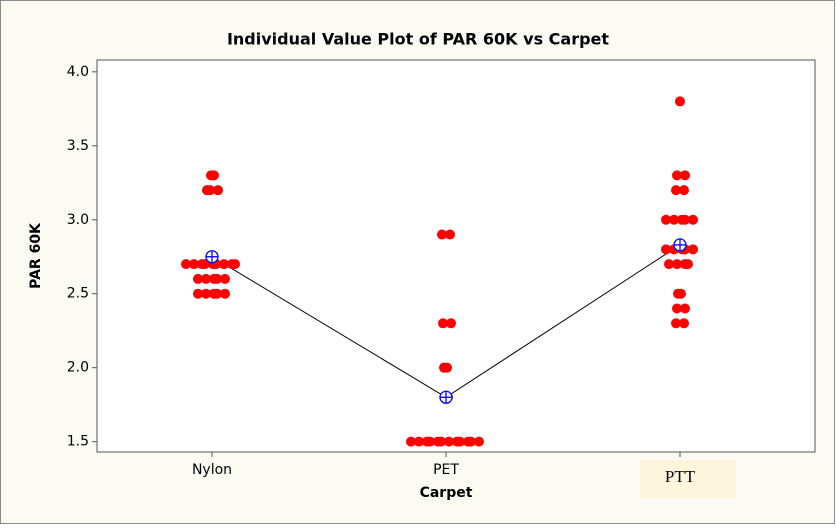  What do you see at coordinates (78, 368) in the screenshot?
I see `y-tick-label: 2.0` at bounding box center [78, 368].